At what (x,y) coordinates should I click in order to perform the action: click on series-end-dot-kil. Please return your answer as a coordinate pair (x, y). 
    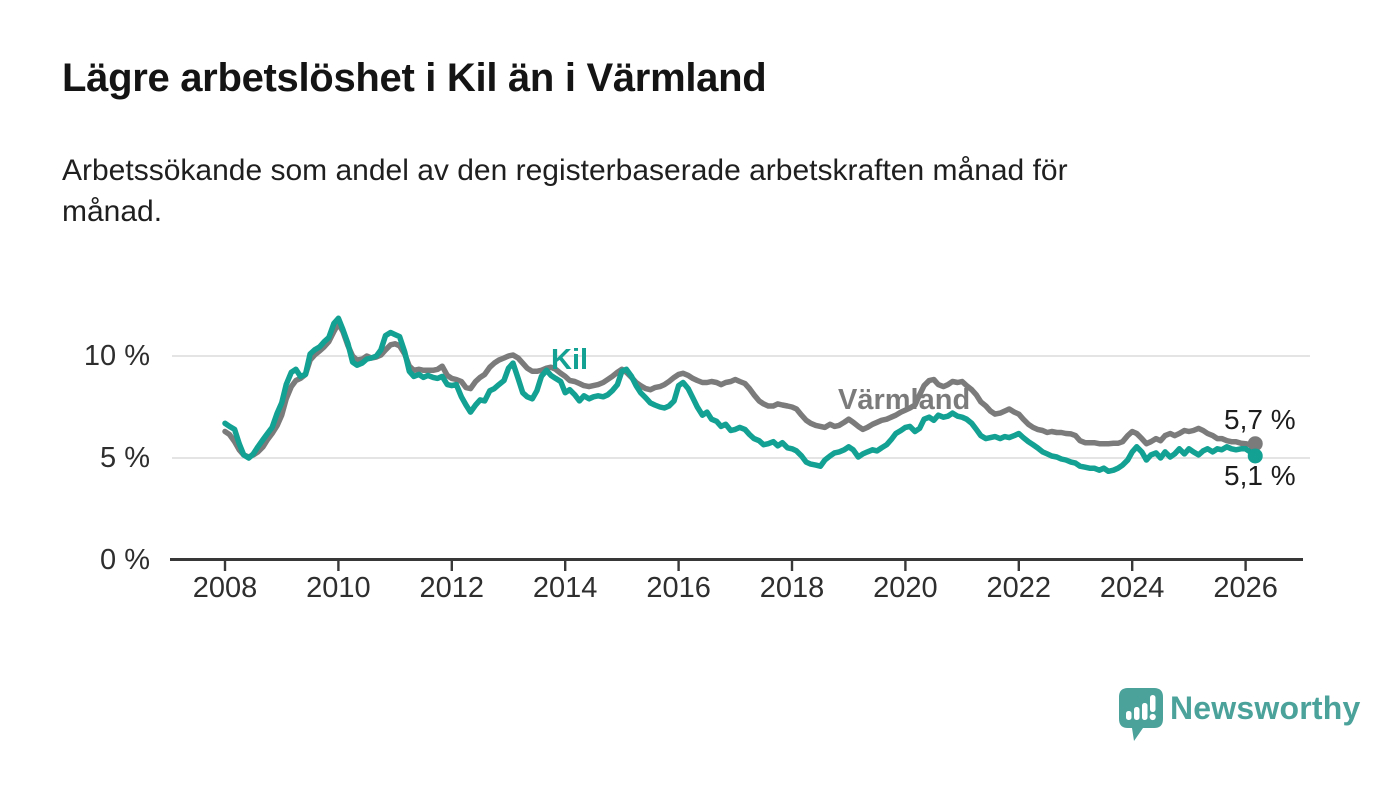
    Looking at the image, I should click on (1255, 456).